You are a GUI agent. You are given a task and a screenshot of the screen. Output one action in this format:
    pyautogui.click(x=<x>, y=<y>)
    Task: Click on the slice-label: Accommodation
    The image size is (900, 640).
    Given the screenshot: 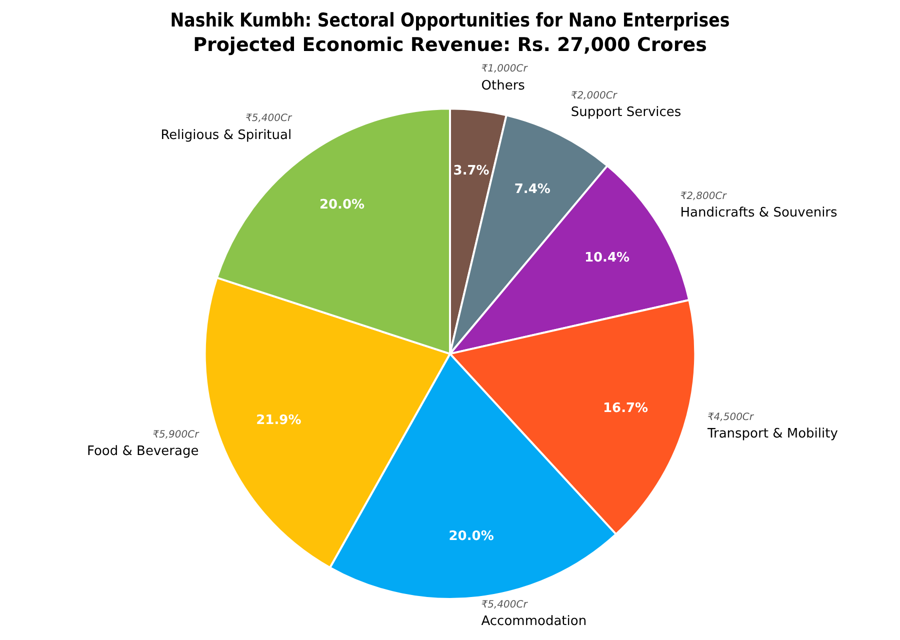 What is the action you would take?
    pyautogui.click(x=534, y=622)
    